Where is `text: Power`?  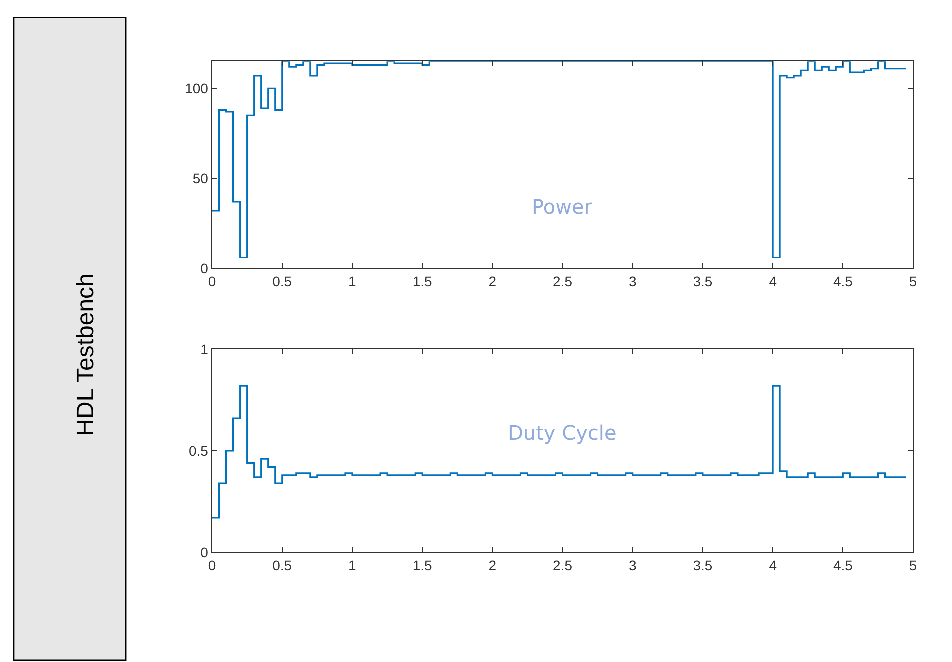 text: Power is located at coordinates (563, 207).